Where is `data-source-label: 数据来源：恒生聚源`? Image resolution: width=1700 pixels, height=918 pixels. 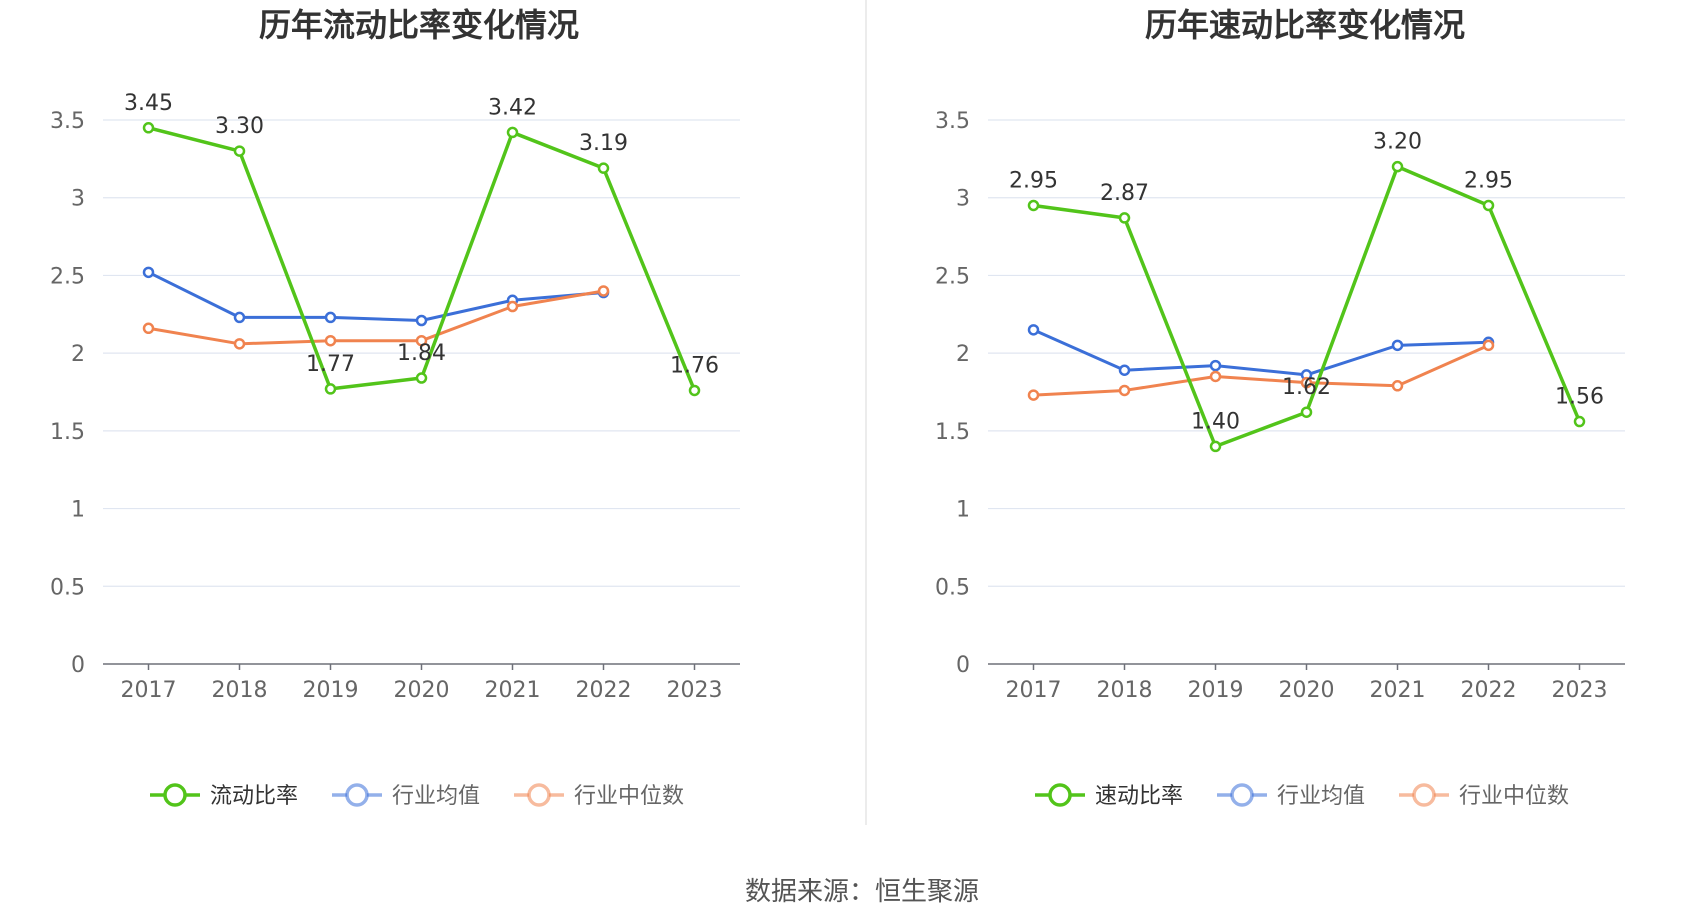
data-source-label: 数据来源：恒生聚源 is located at coordinates (862, 892).